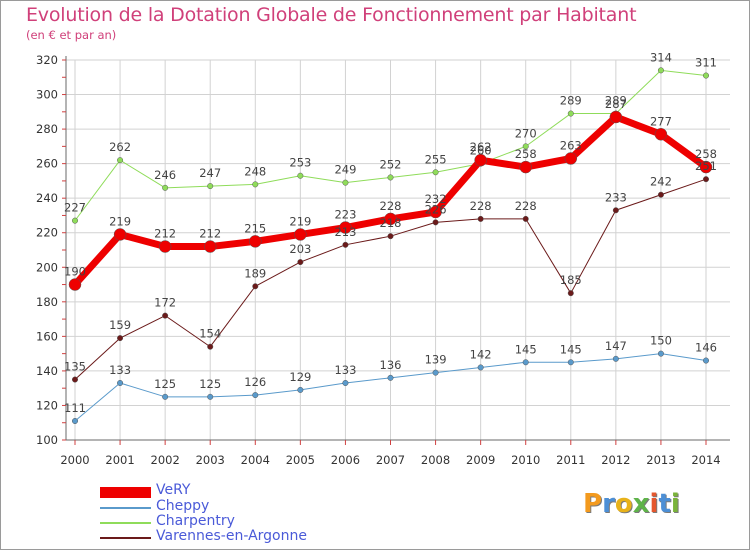 This screenshot has width=750, height=550. What do you see at coordinates (436, 360) in the screenshot?
I see `data-label: 139` at bounding box center [436, 360].